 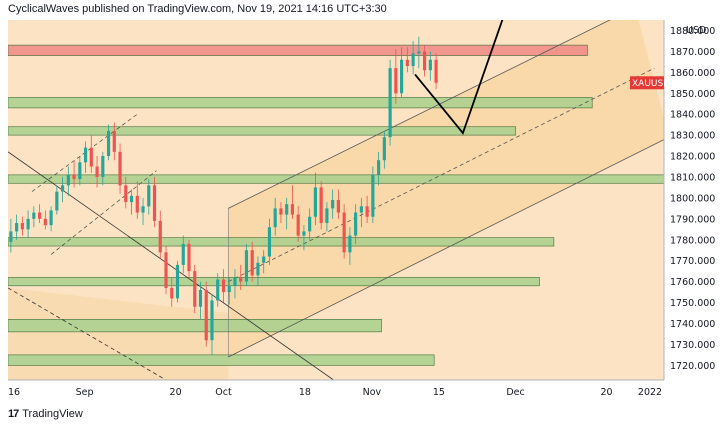 What do you see at coordinates (439, 392) in the screenshot?
I see `time-tick-label: 15` at bounding box center [439, 392].